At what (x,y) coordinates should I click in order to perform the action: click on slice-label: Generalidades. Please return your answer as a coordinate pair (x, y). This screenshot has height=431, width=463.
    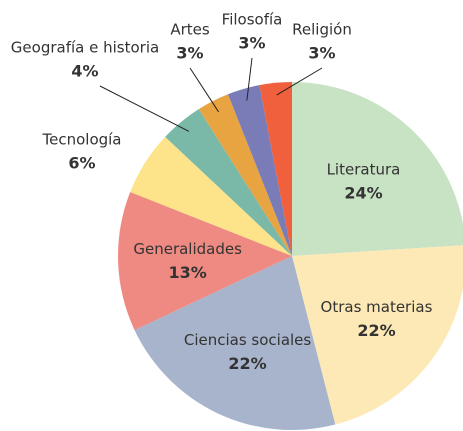
    Looking at the image, I should click on (187, 249).